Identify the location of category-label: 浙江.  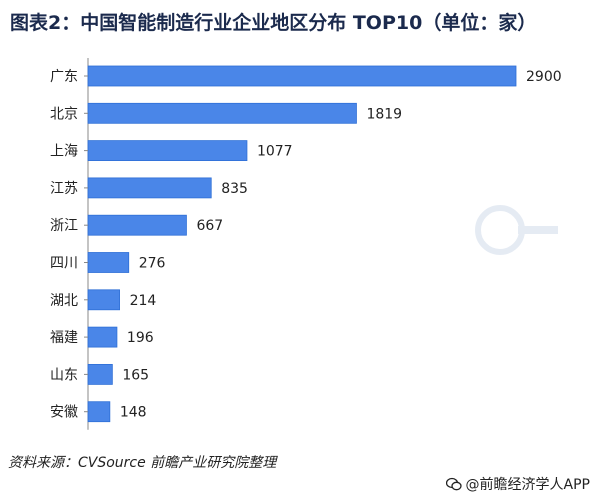
(64, 226).